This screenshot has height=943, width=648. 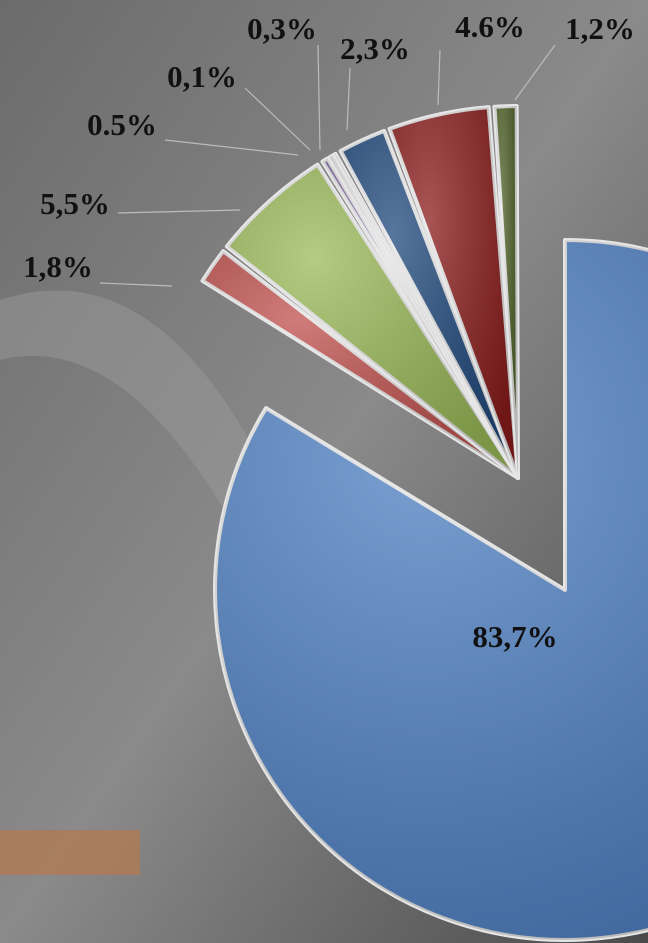 What do you see at coordinates (122, 124) in the screenshot?
I see `data-label: 0.5%` at bounding box center [122, 124].